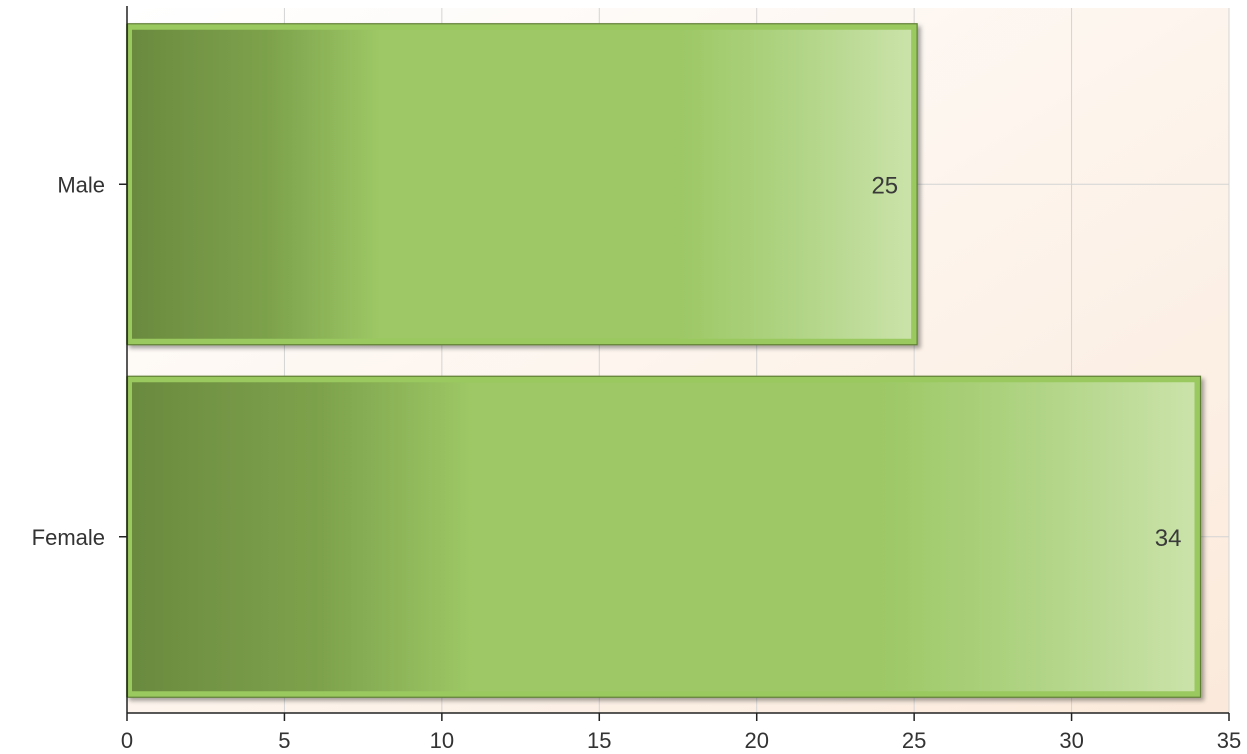 This screenshot has width=1247, height=754. What do you see at coordinates (127, 740) in the screenshot?
I see `x-tick-label-0: 0` at bounding box center [127, 740].